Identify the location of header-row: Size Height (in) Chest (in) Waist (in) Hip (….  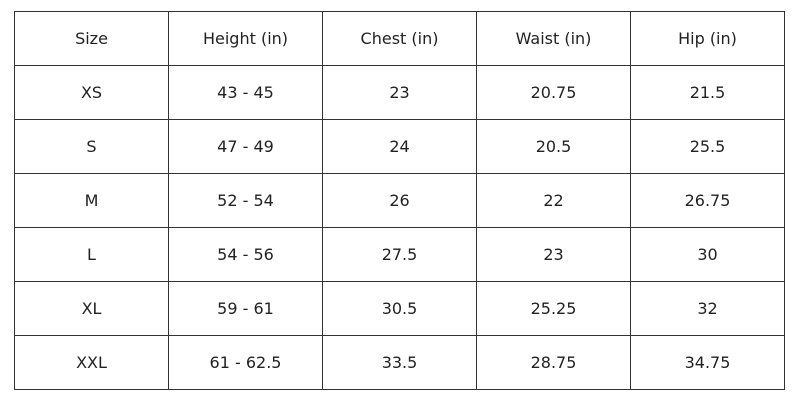
(399, 38).